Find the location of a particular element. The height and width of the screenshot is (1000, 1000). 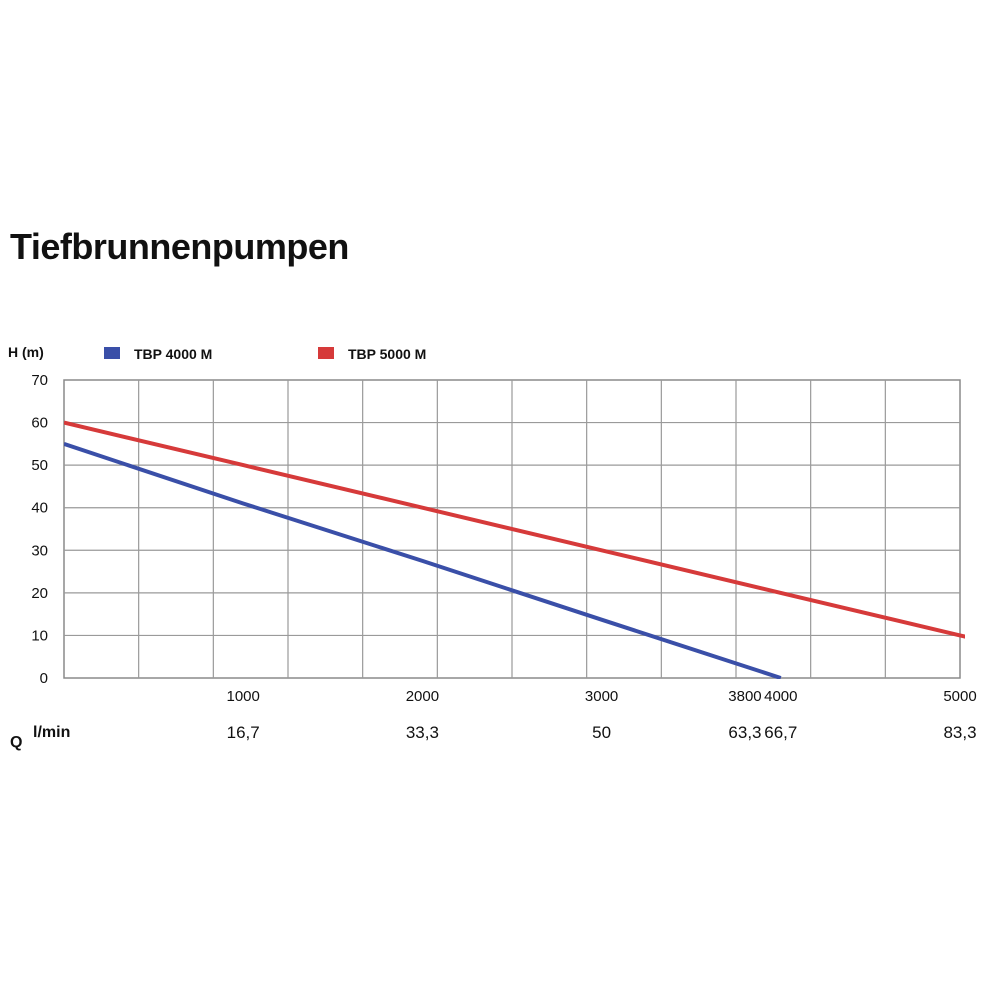

y-axis-label: H (m) is located at coordinates (26, 352).